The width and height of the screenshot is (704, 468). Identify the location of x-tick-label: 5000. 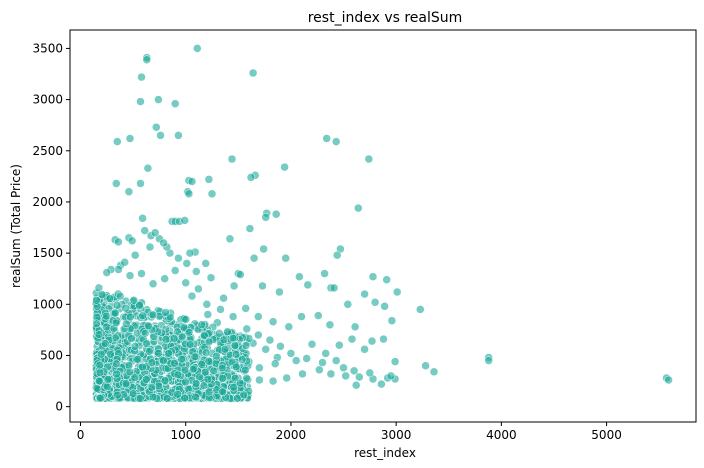
(606, 435).